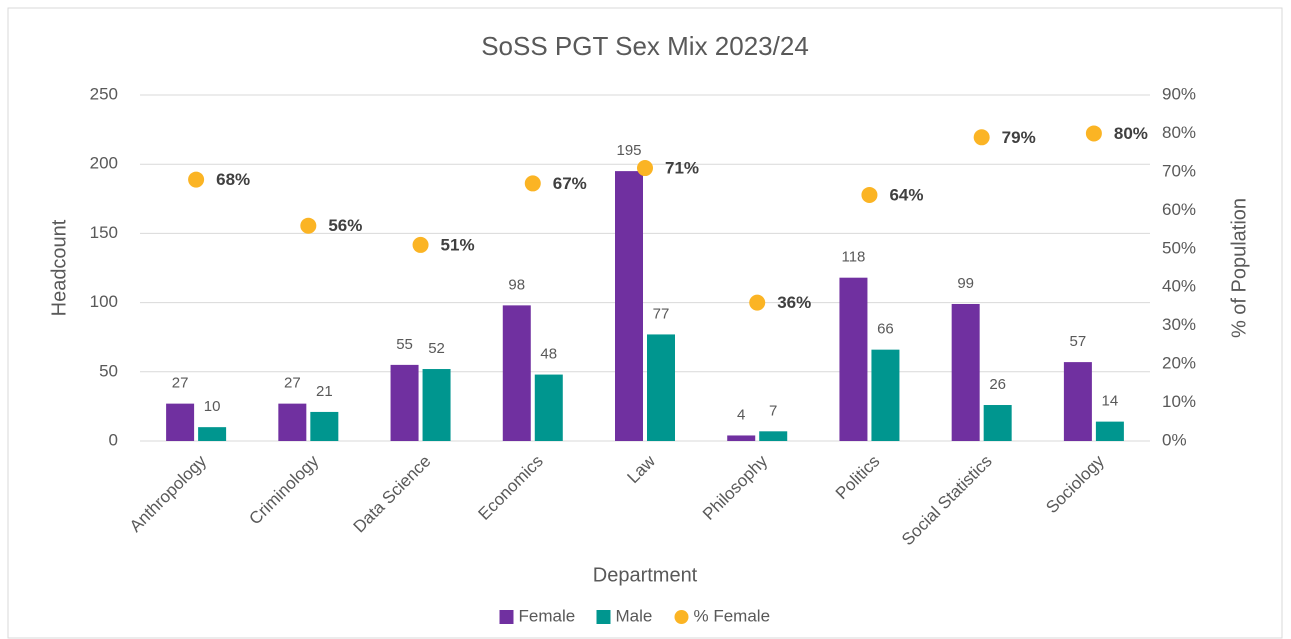 The height and width of the screenshot is (639, 1291). What do you see at coordinates (1179, 93) in the screenshot?
I see `y2-tick-label: 90%` at bounding box center [1179, 93].